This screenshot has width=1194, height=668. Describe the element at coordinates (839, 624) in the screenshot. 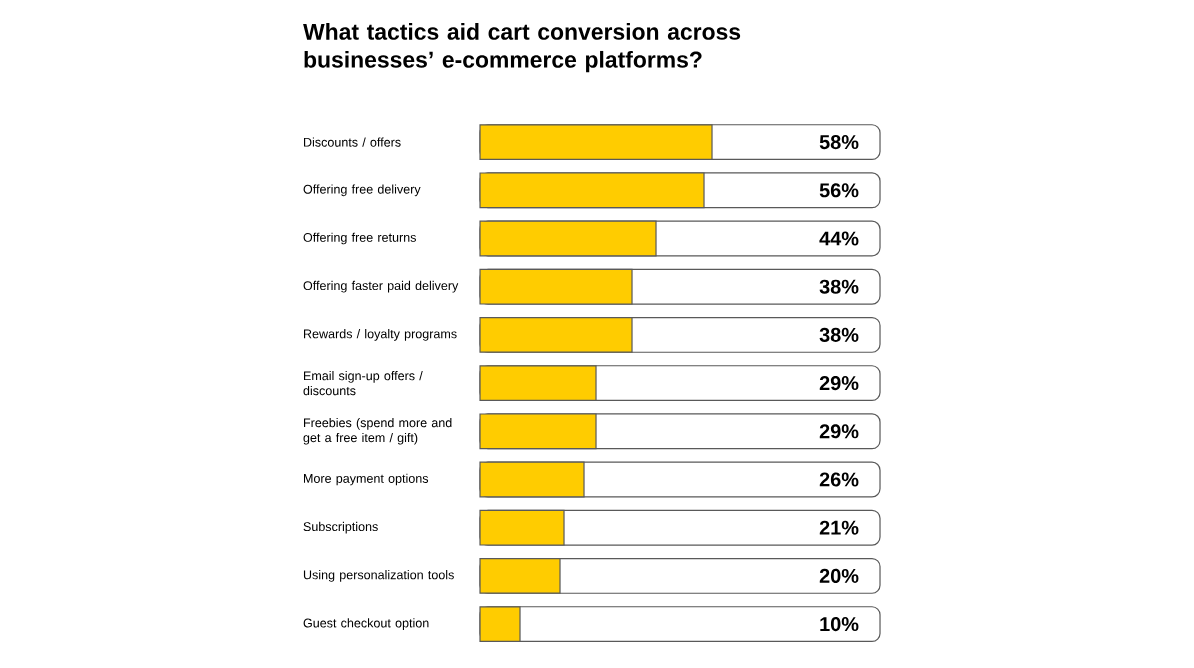

I see `data-label: 10%` at that location.